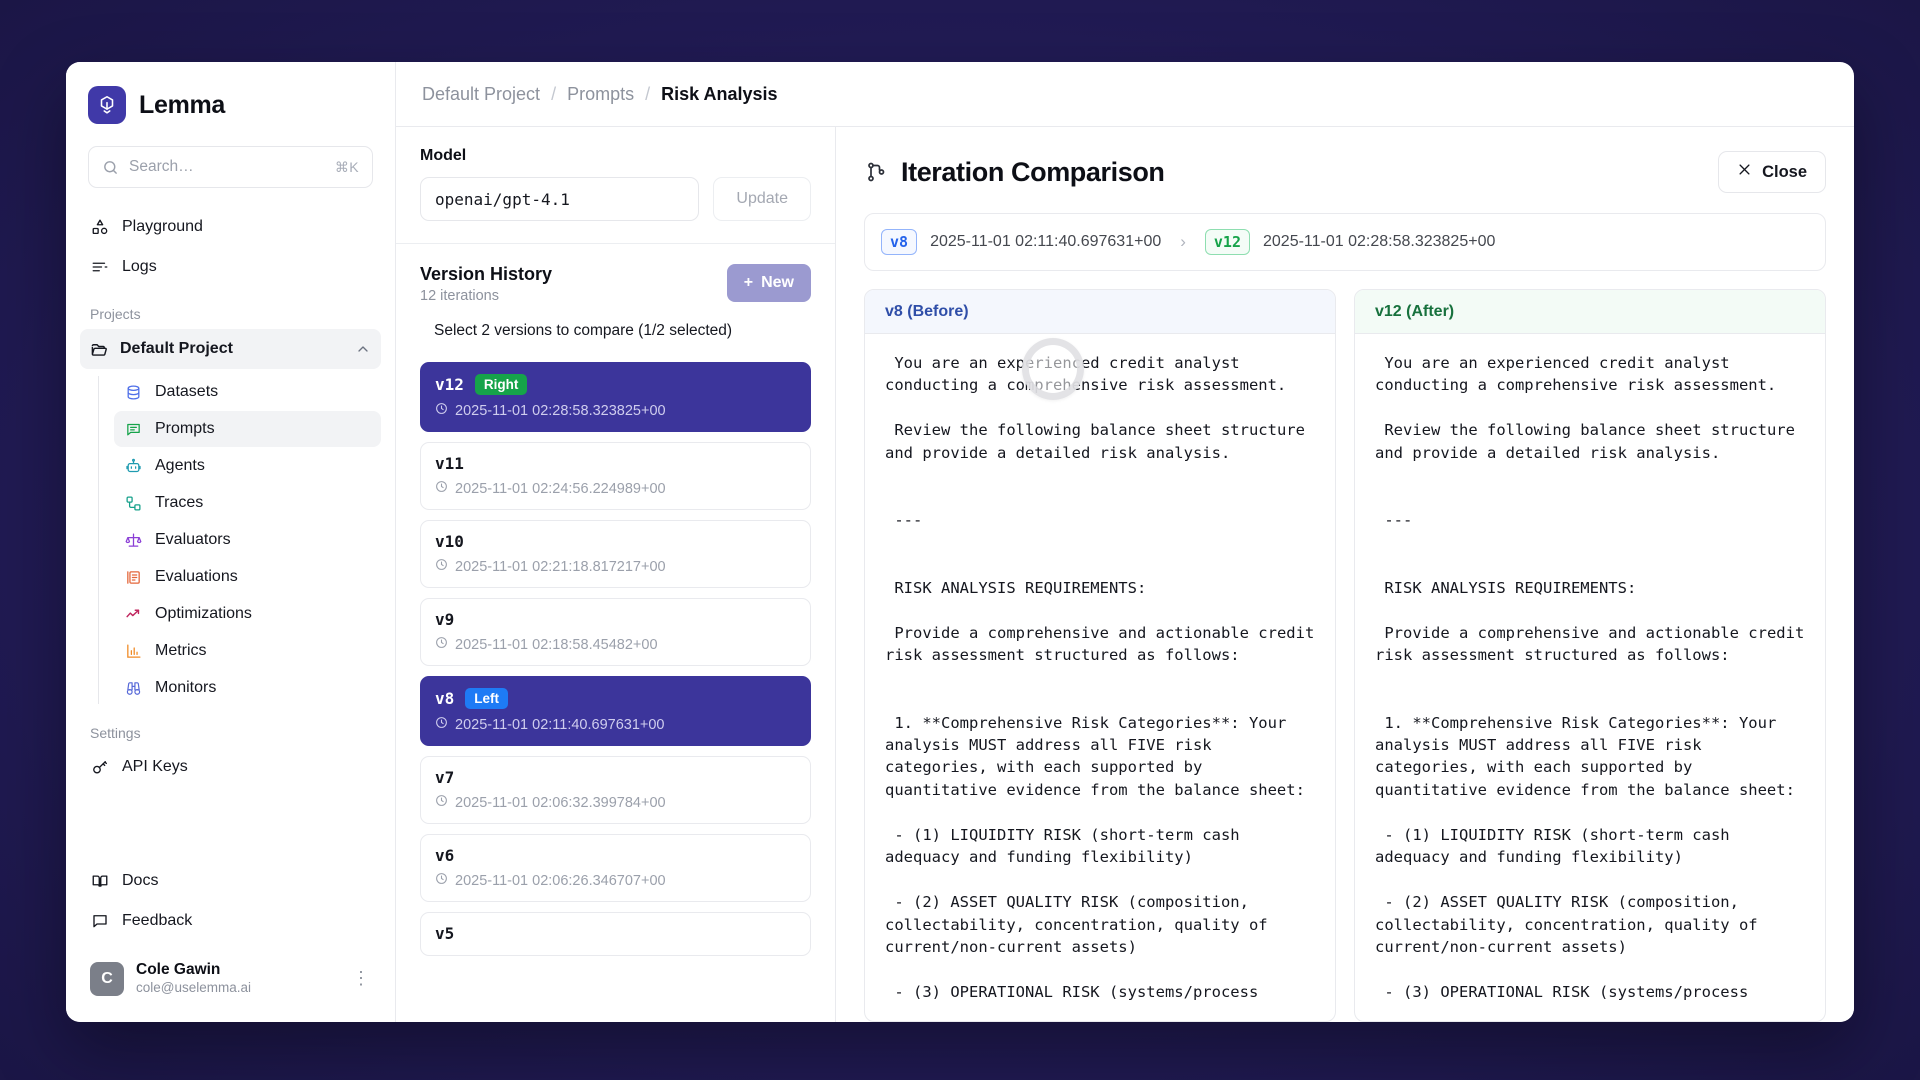  Describe the element at coordinates (185, 428) in the screenshot. I see `sidebar-item-label: Prompts` at that location.